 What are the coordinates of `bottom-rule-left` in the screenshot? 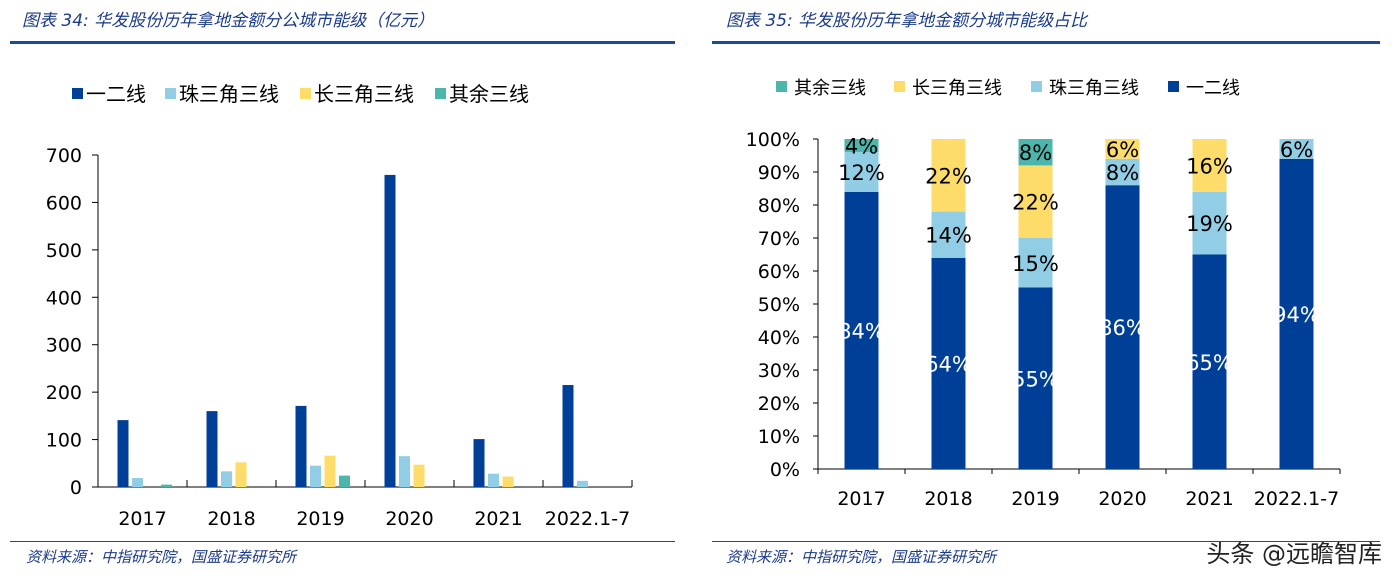 It's located at (342, 541).